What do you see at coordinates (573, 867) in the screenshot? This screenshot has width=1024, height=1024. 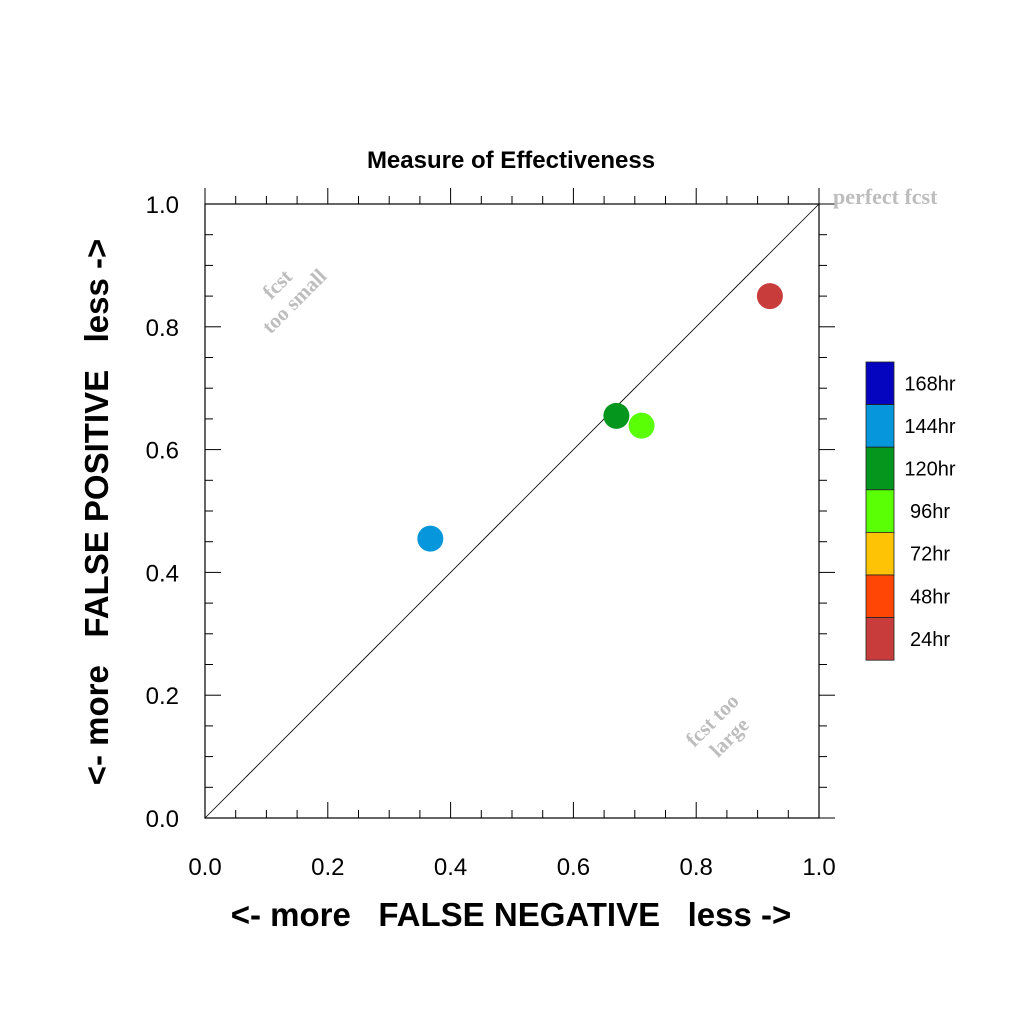 I see `x-tick-label: 0.6` at bounding box center [573, 867].